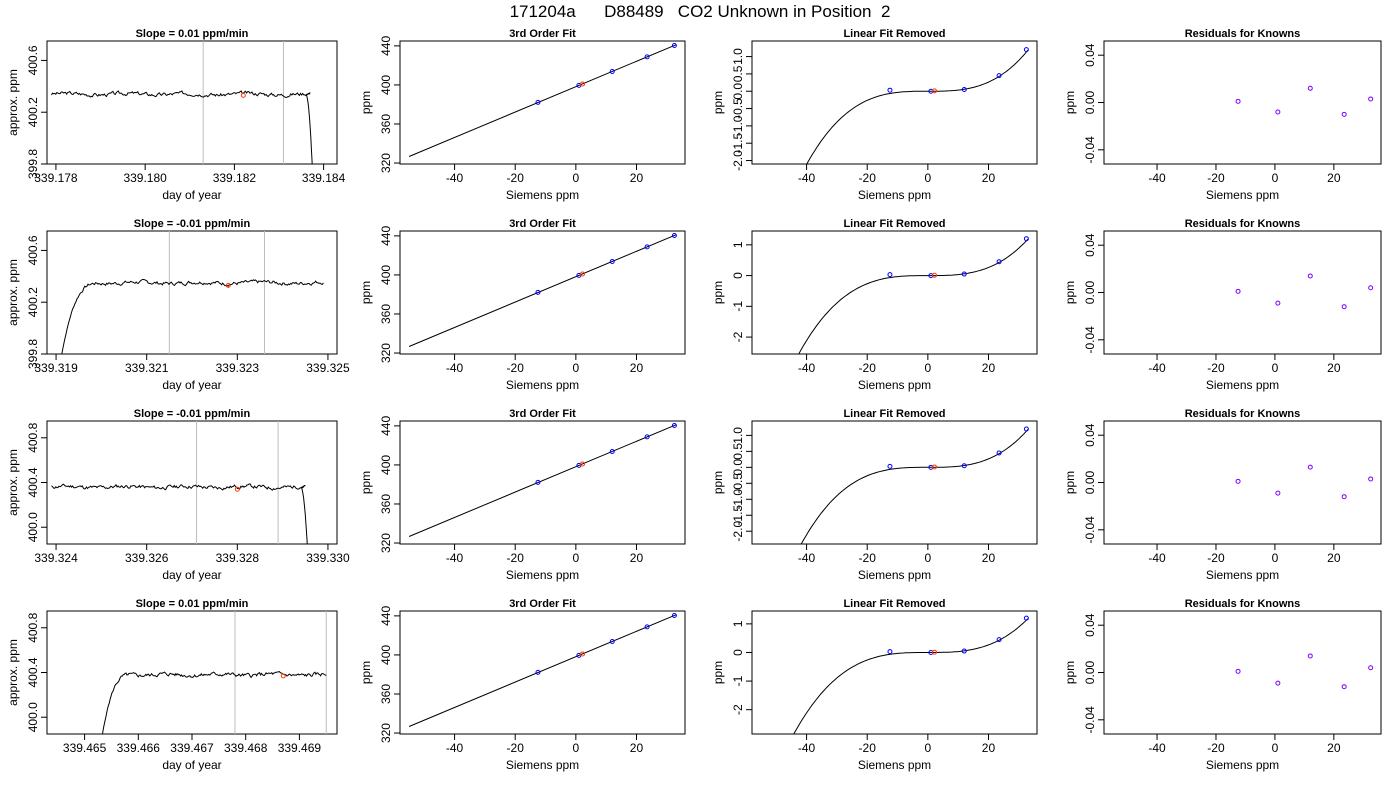 This screenshot has width=1400, height=800. What do you see at coordinates (911, 676) in the screenshot?
I see `cubic-curve` at bounding box center [911, 676].